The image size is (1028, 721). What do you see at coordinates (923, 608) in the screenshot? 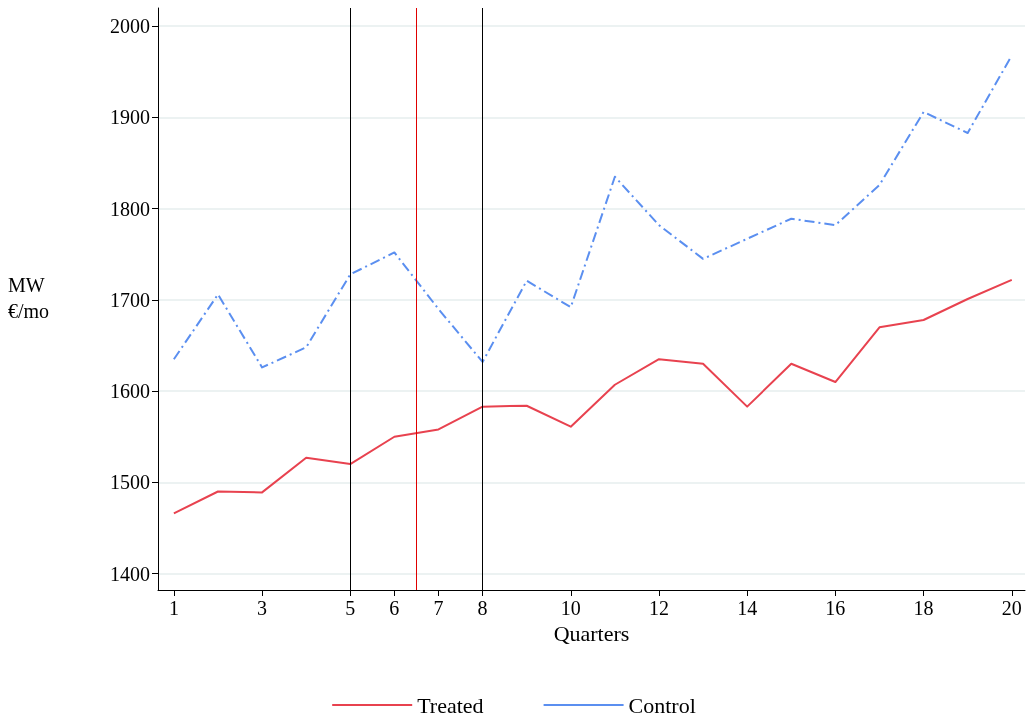
I see `x-tick-label: 18` at bounding box center [923, 608].